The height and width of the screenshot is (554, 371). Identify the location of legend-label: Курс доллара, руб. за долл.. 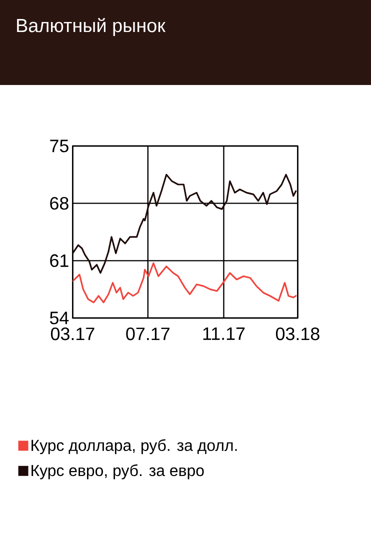
(134, 446).